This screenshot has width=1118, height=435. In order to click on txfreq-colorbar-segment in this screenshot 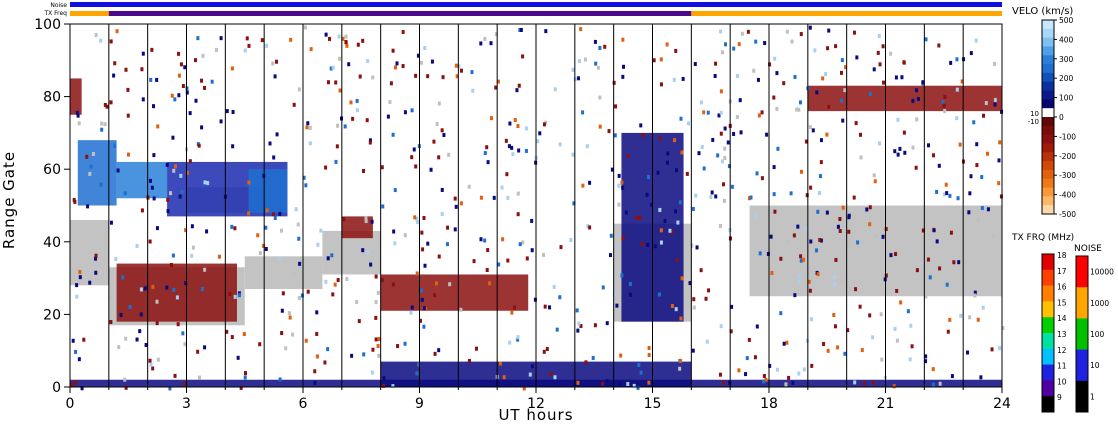, I will do `click(1048, 372)`.